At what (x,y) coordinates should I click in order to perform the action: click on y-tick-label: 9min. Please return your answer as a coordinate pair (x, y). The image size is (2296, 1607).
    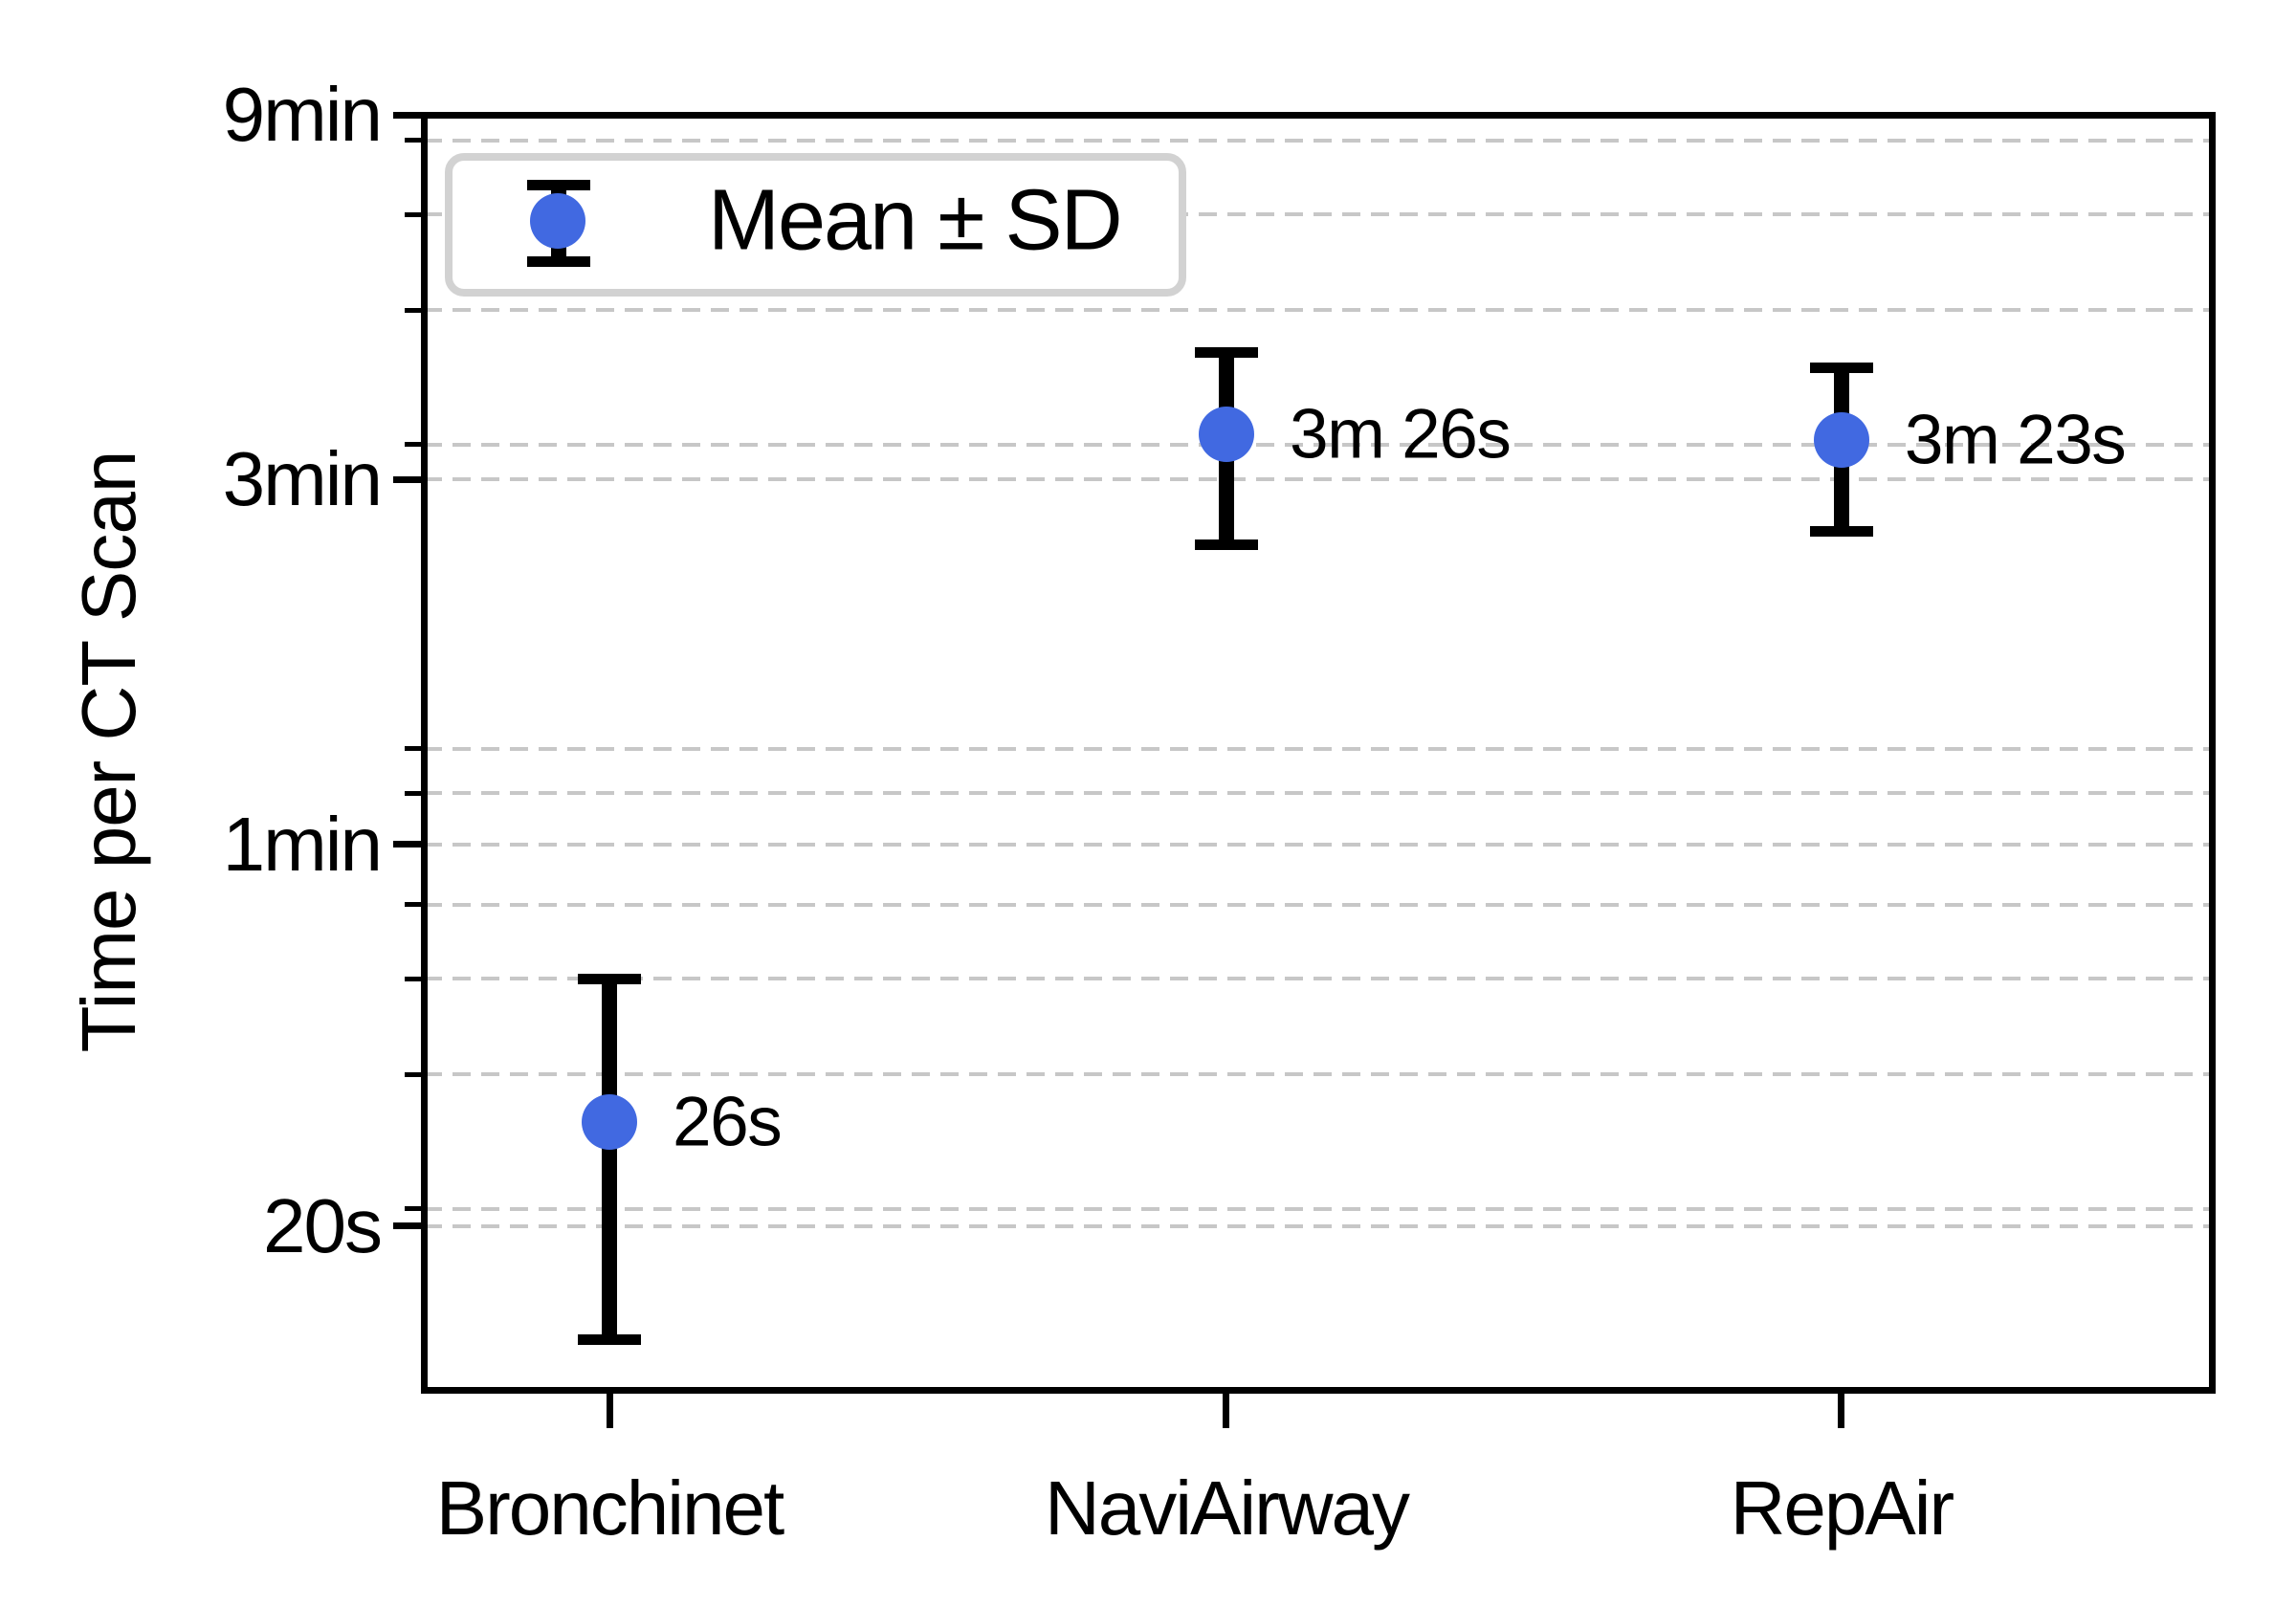
    Looking at the image, I should click on (302, 114).